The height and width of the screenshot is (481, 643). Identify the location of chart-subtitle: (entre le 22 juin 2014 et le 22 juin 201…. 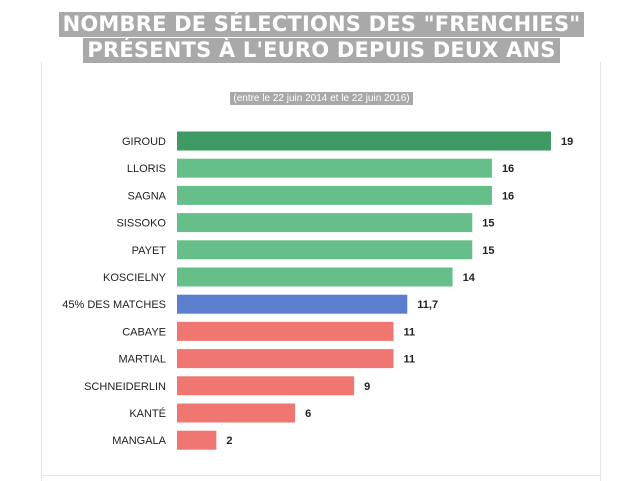
(321, 98).